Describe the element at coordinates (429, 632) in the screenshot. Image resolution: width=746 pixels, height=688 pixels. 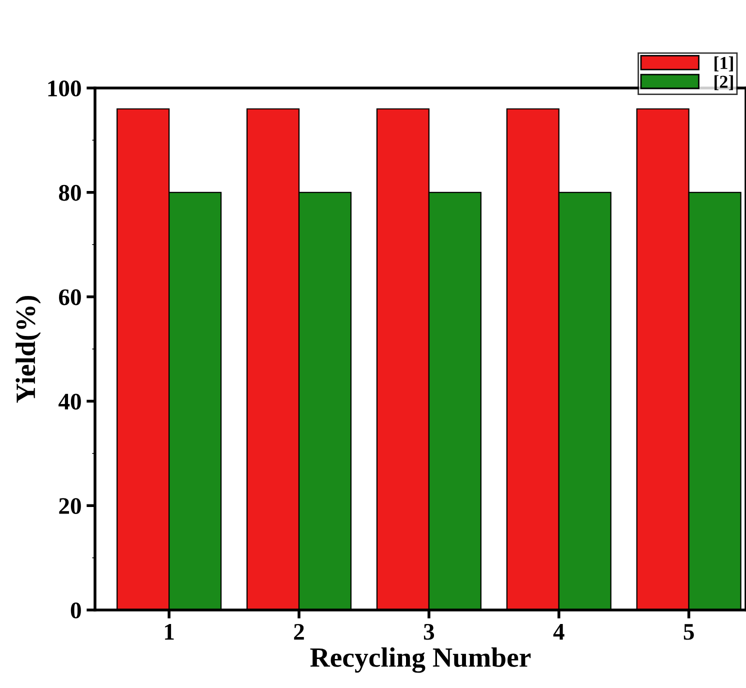
I see `x-tick-label: 3` at that location.